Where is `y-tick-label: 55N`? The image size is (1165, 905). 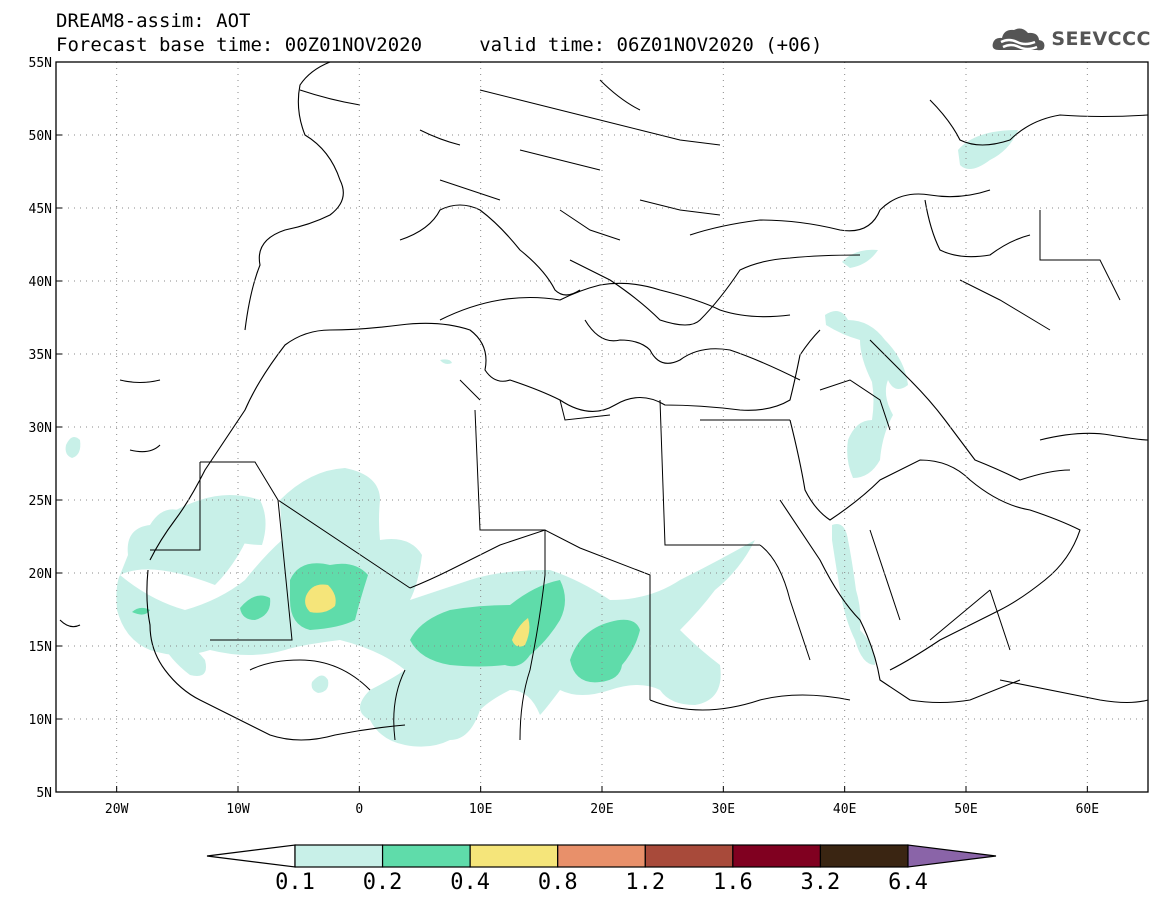 y-tick-label: 55N is located at coordinates (40, 63).